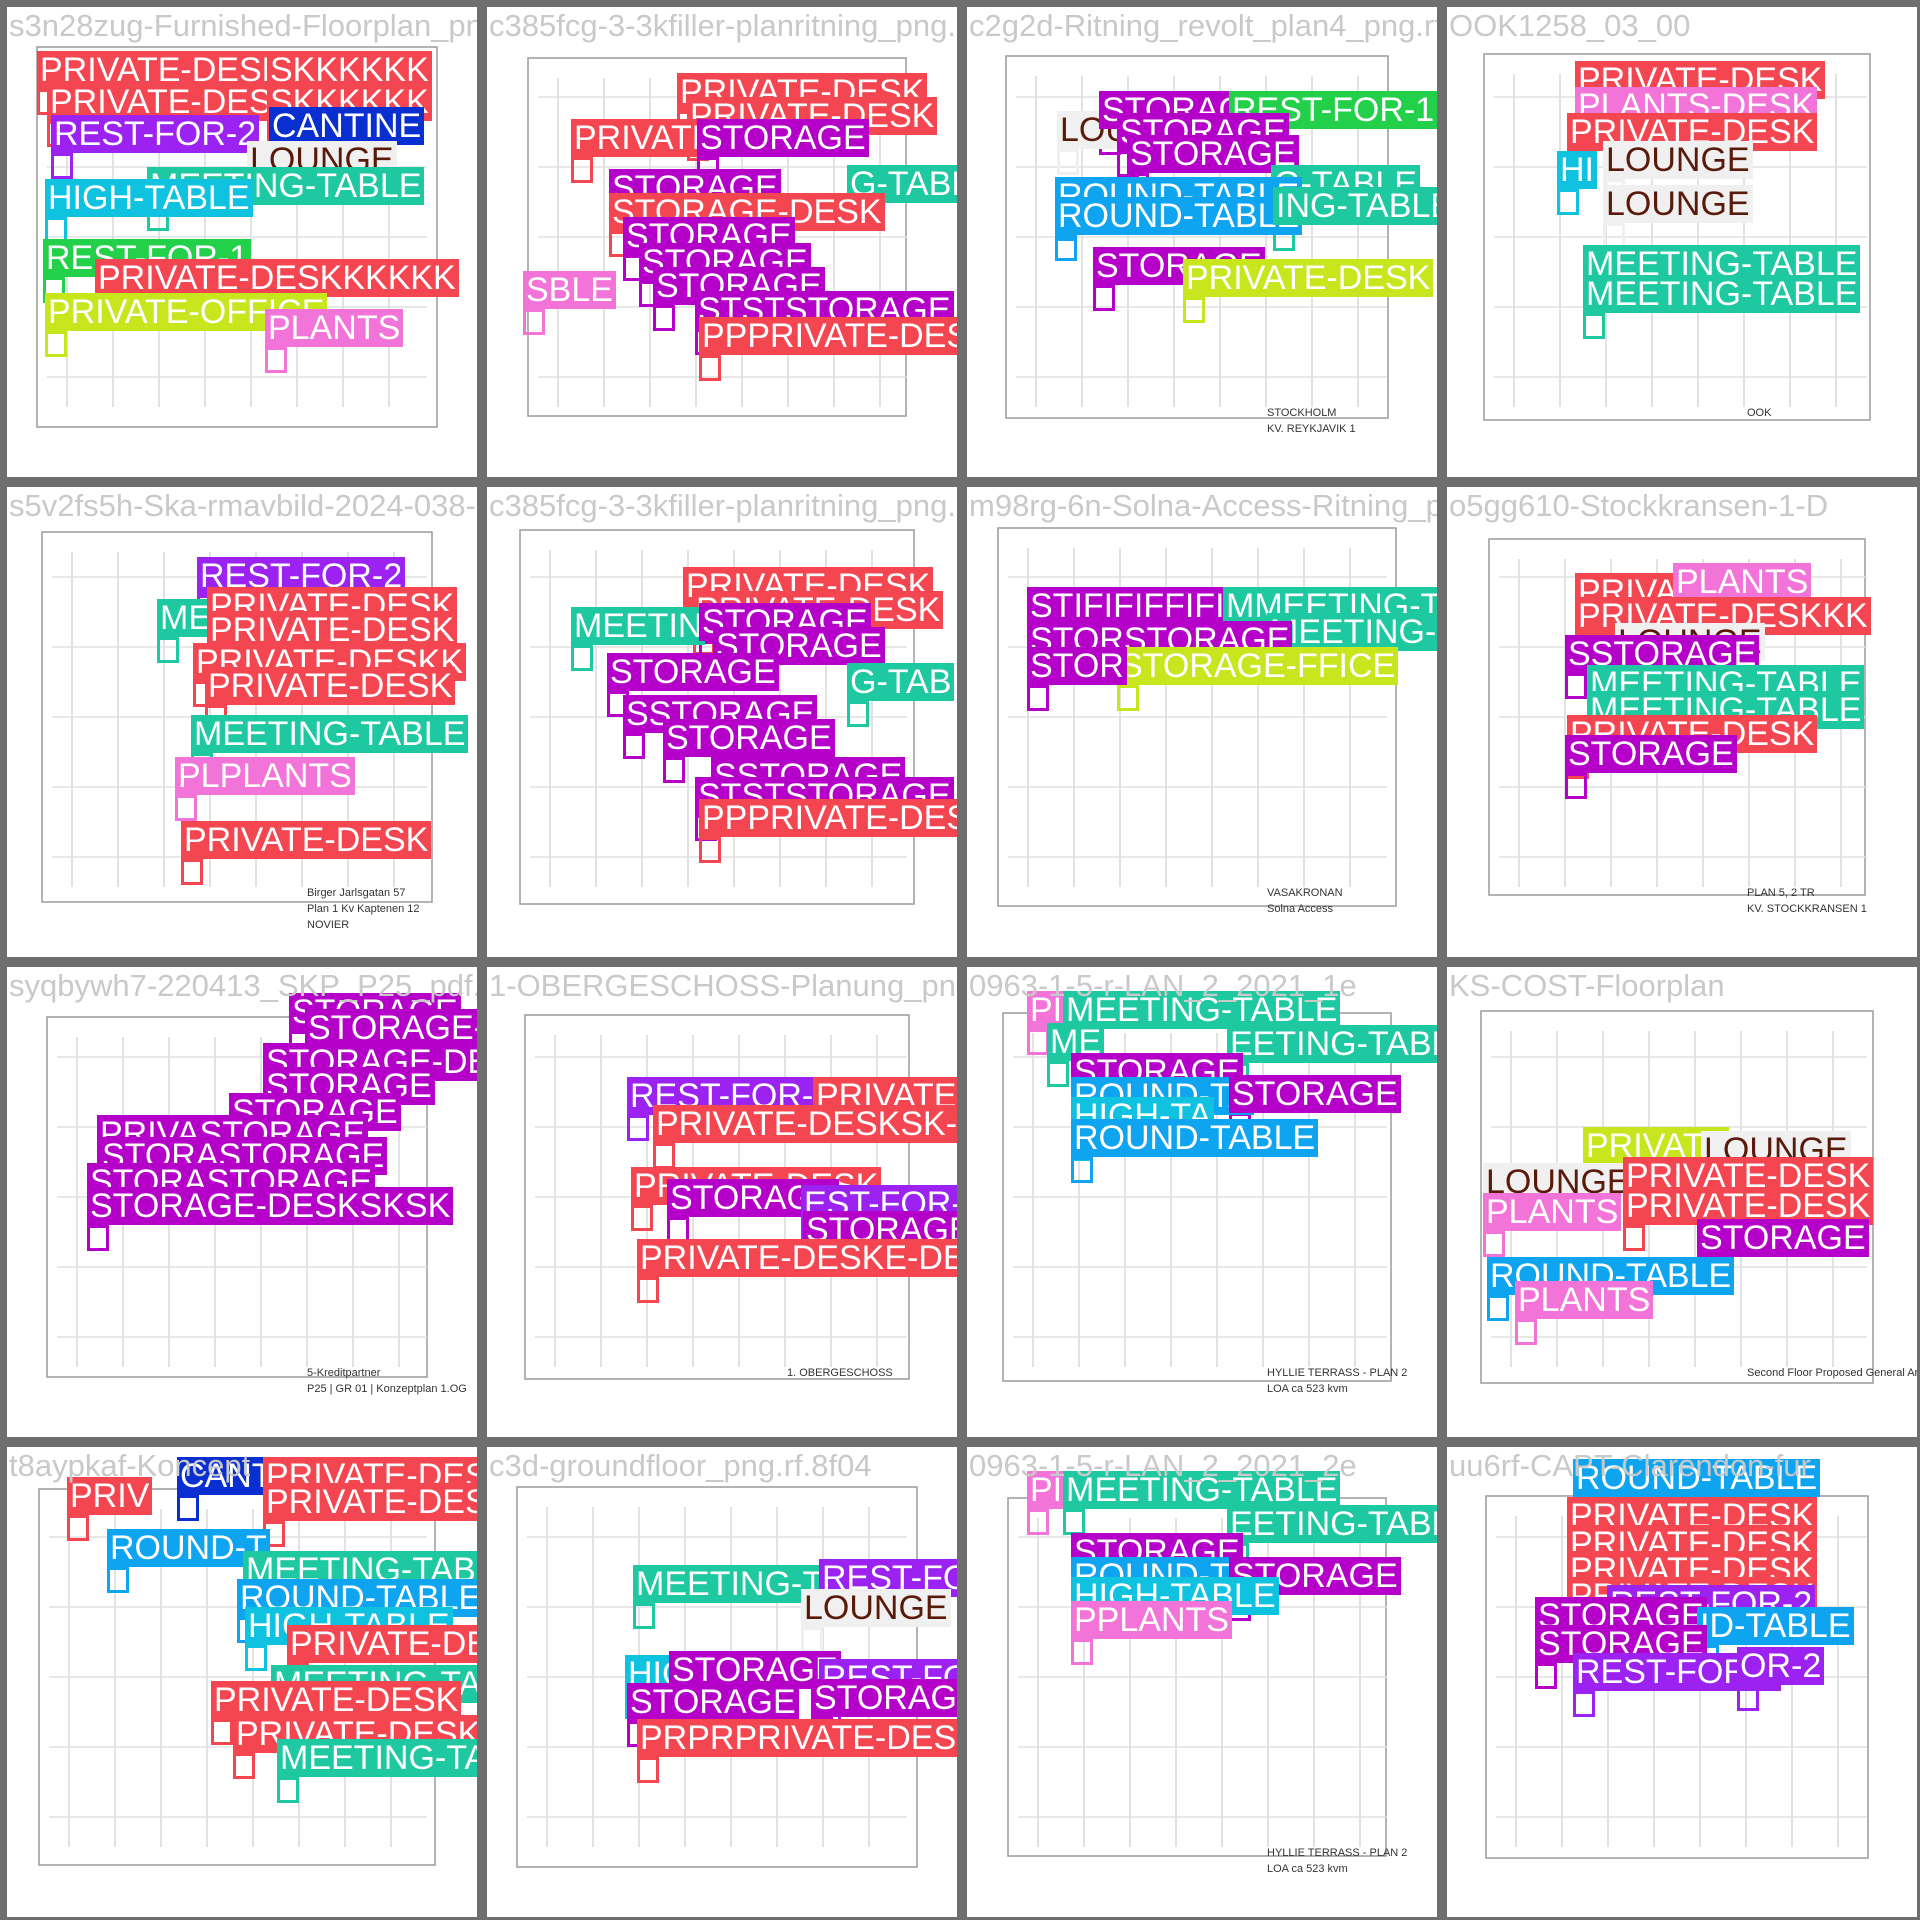 This screenshot has width=1920, height=1920. I want to click on plan-caption: STOCKHOLM, so click(1302, 413).